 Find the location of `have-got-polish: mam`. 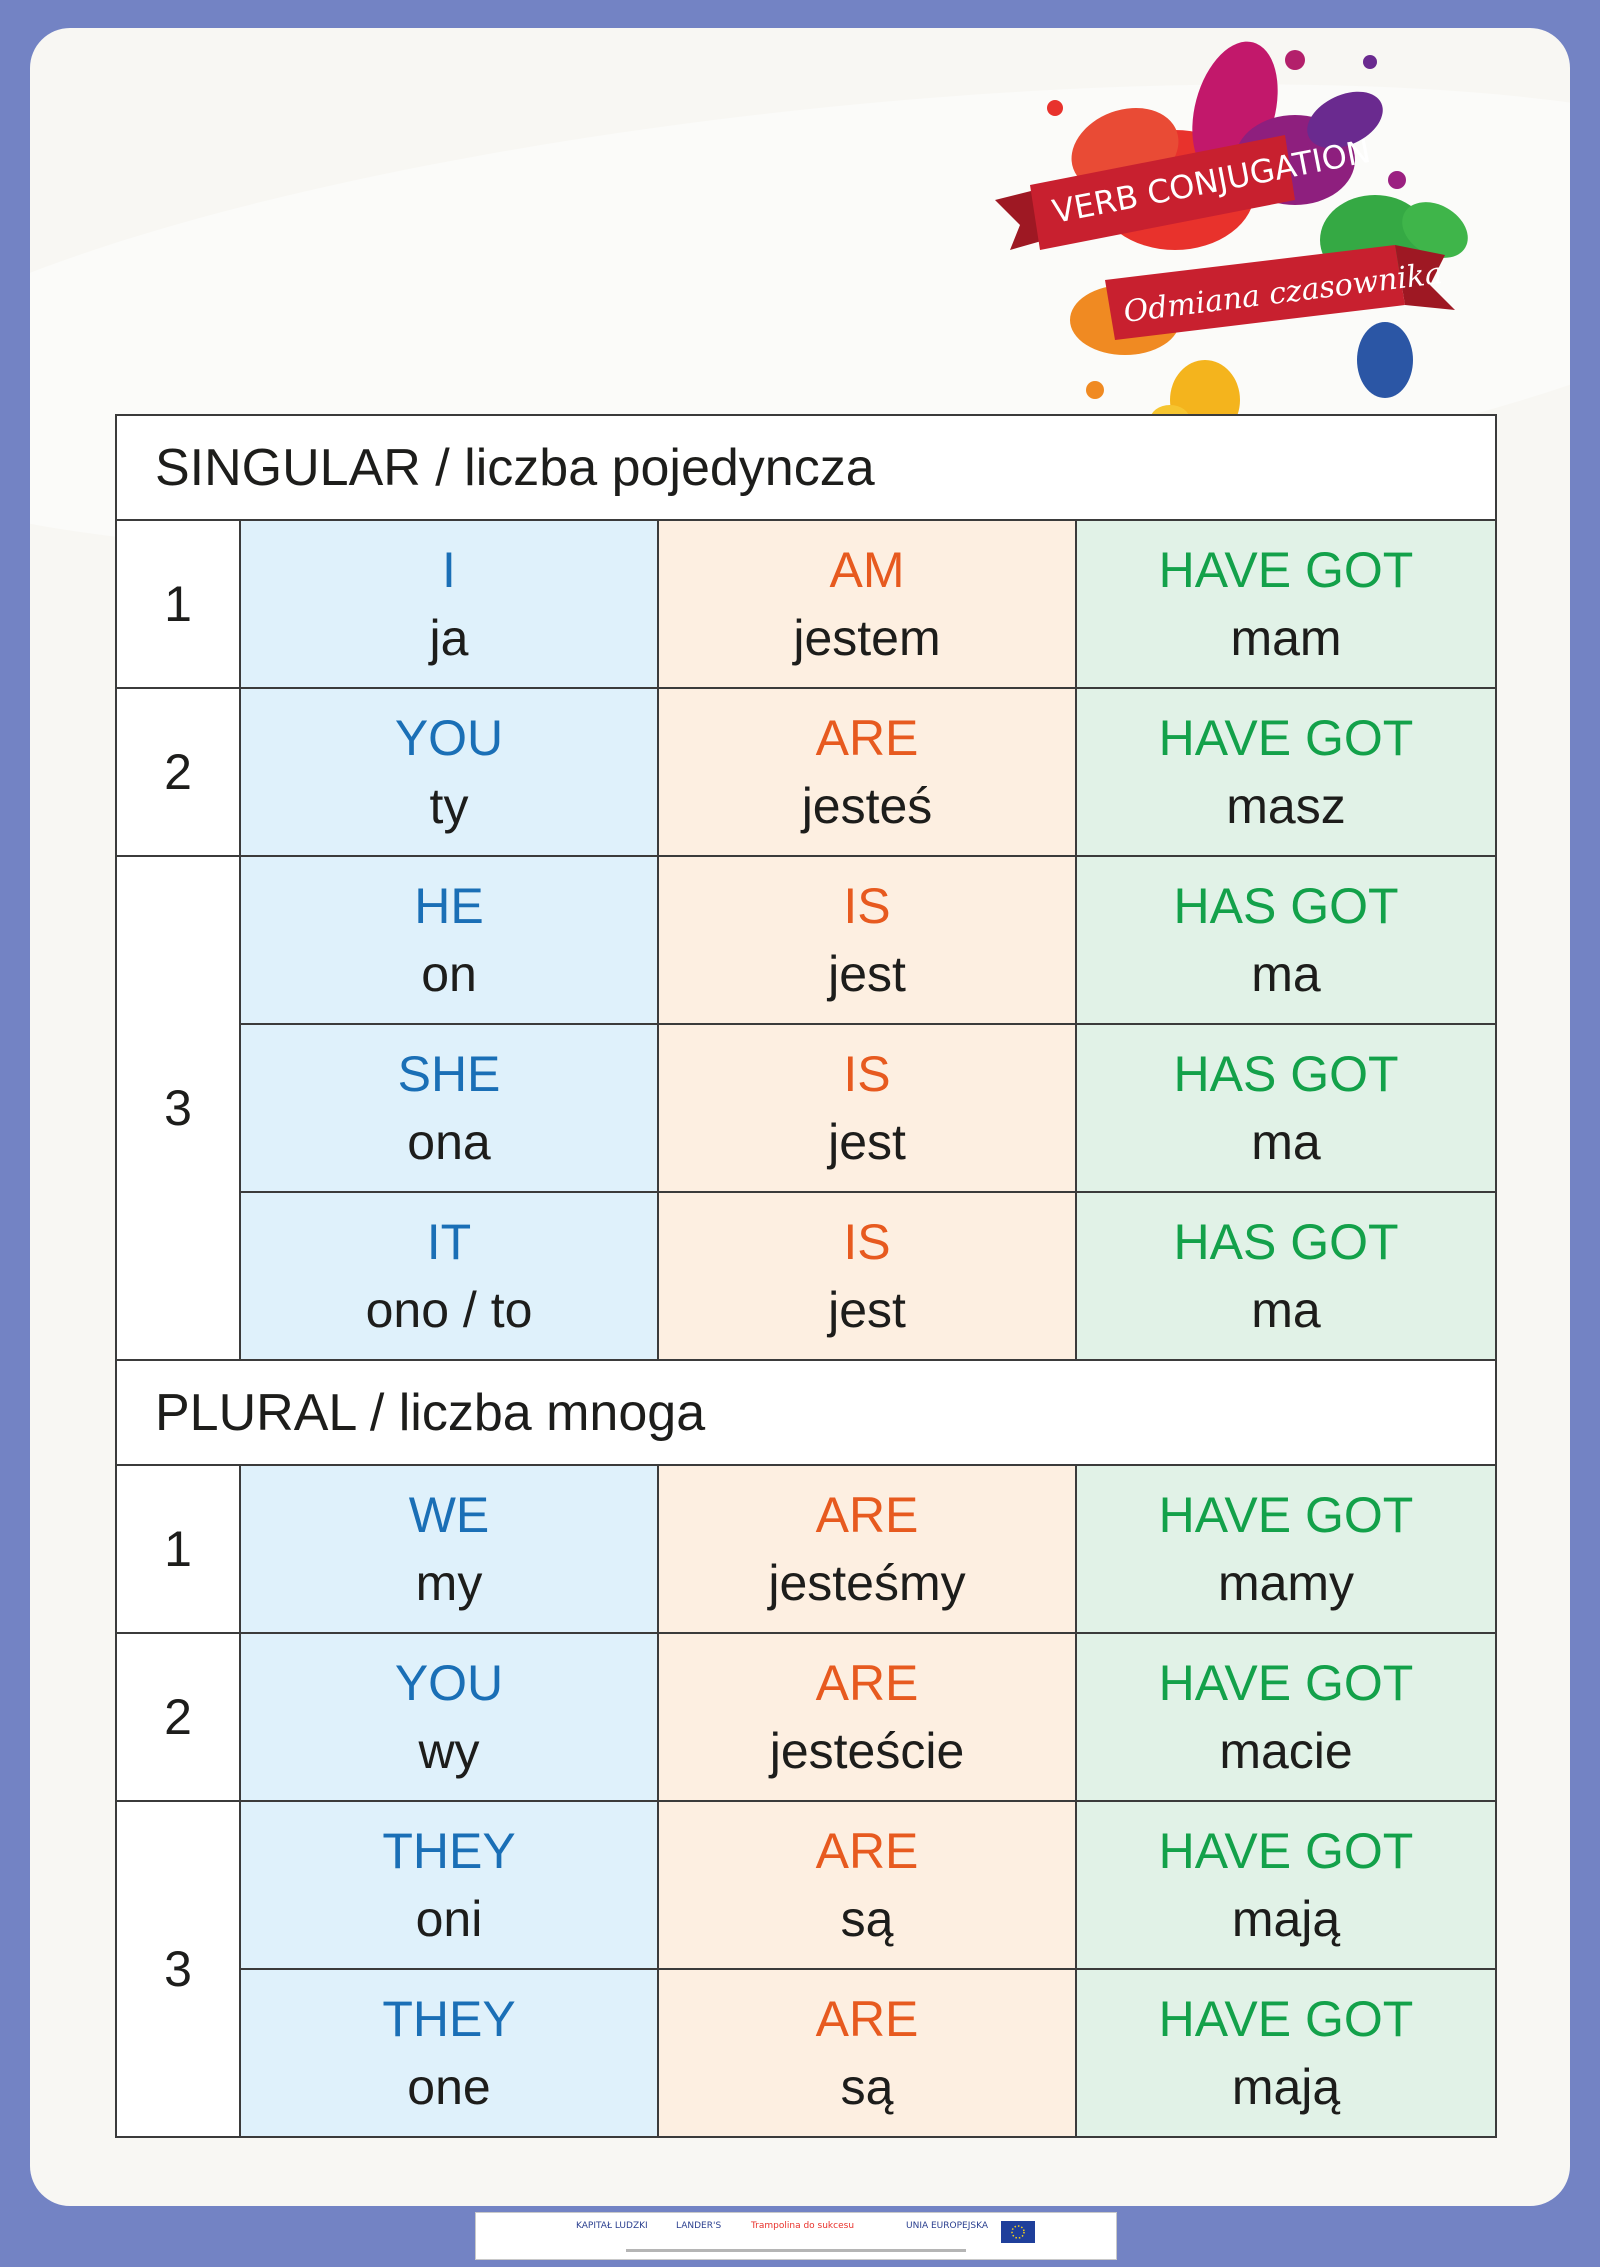

have-got-polish: mam is located at coordinates (1286, 638).